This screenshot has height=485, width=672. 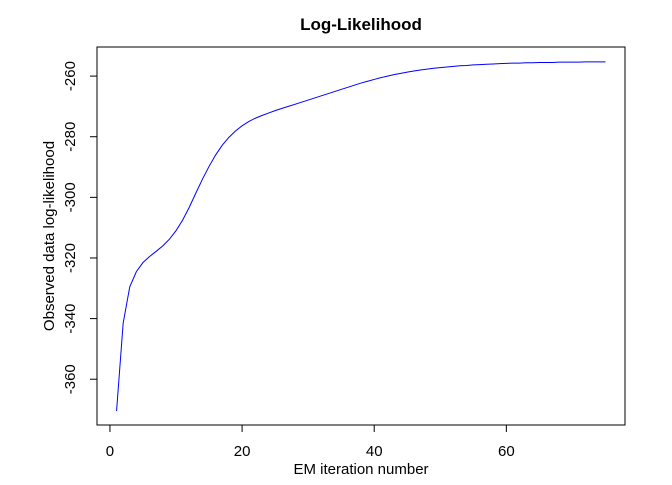 I want to click on x-tick-label: 60, so click(x=506, y=451).